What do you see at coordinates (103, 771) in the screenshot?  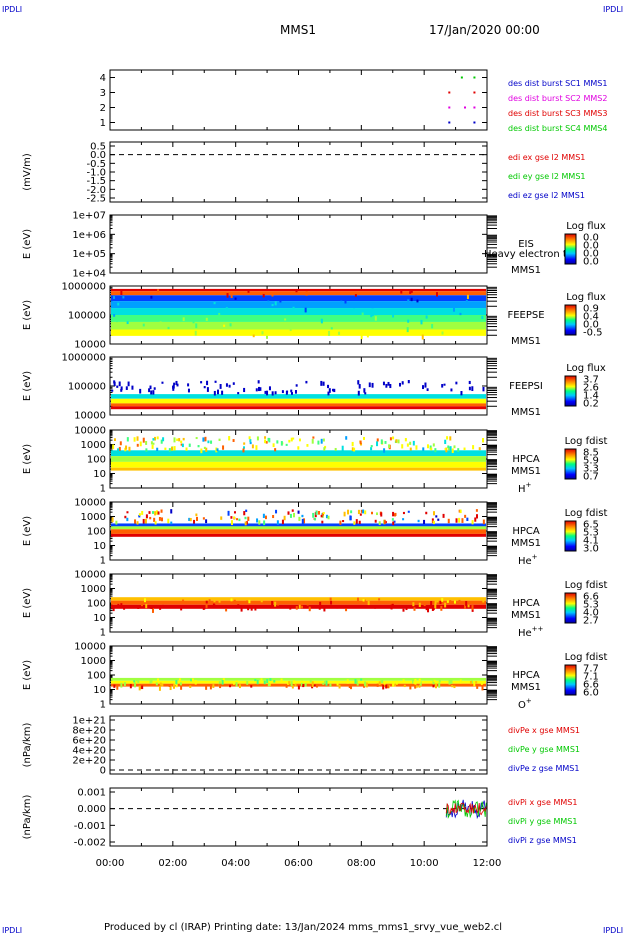 I see `y-tick-label: 0` at bounding box center [103, 771].